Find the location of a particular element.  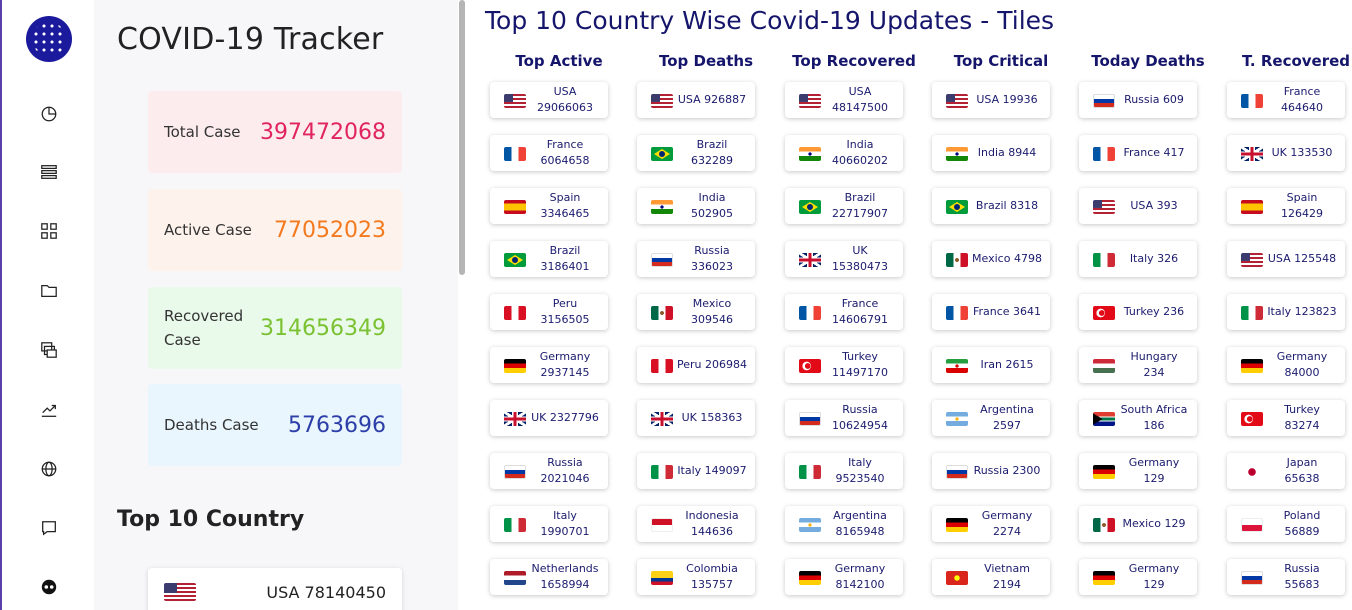

country-tile: Turkey 236 is located at coordinates (1138, 312).